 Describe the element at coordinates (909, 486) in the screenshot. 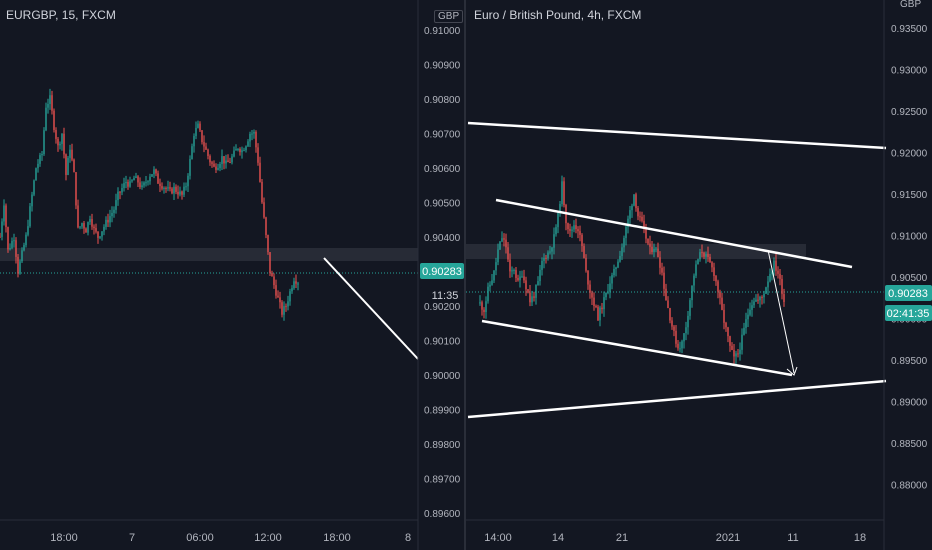

I see `price-tick-label: 0.88000` at that location.